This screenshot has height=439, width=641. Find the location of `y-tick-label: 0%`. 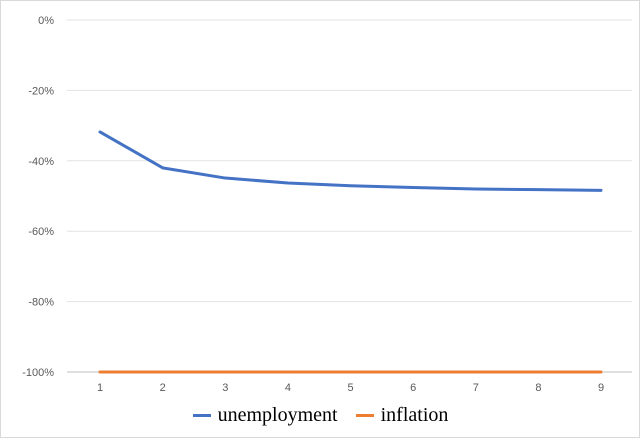

y-tick-label: 0% is located at coordinates (46, 21).